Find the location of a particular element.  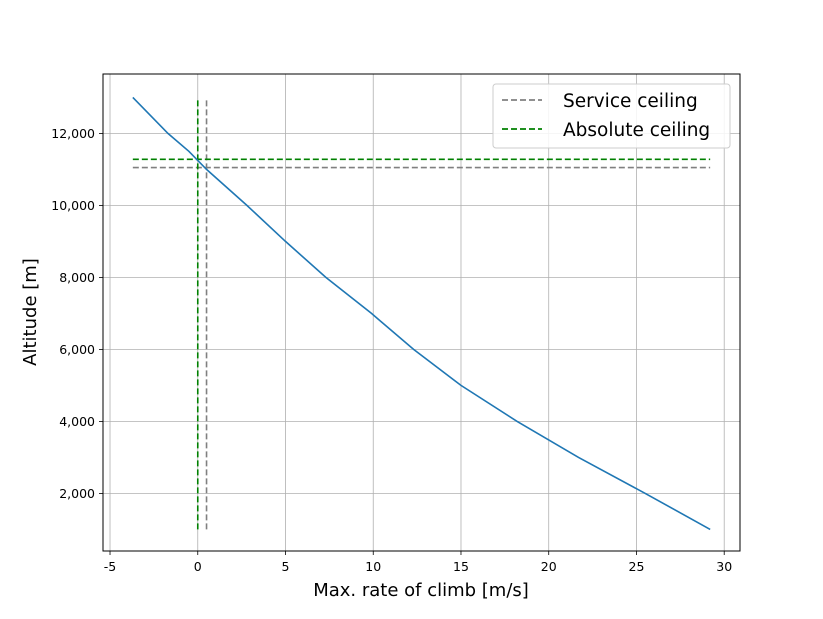

x-tick-label: 25 is located at coordinates (637, 566).